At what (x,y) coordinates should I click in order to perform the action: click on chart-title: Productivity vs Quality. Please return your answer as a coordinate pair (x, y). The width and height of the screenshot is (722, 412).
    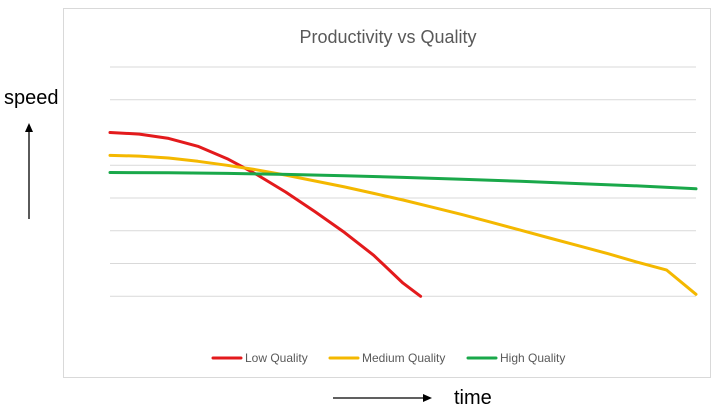
    Looking at the image, I should click on (387, 37).